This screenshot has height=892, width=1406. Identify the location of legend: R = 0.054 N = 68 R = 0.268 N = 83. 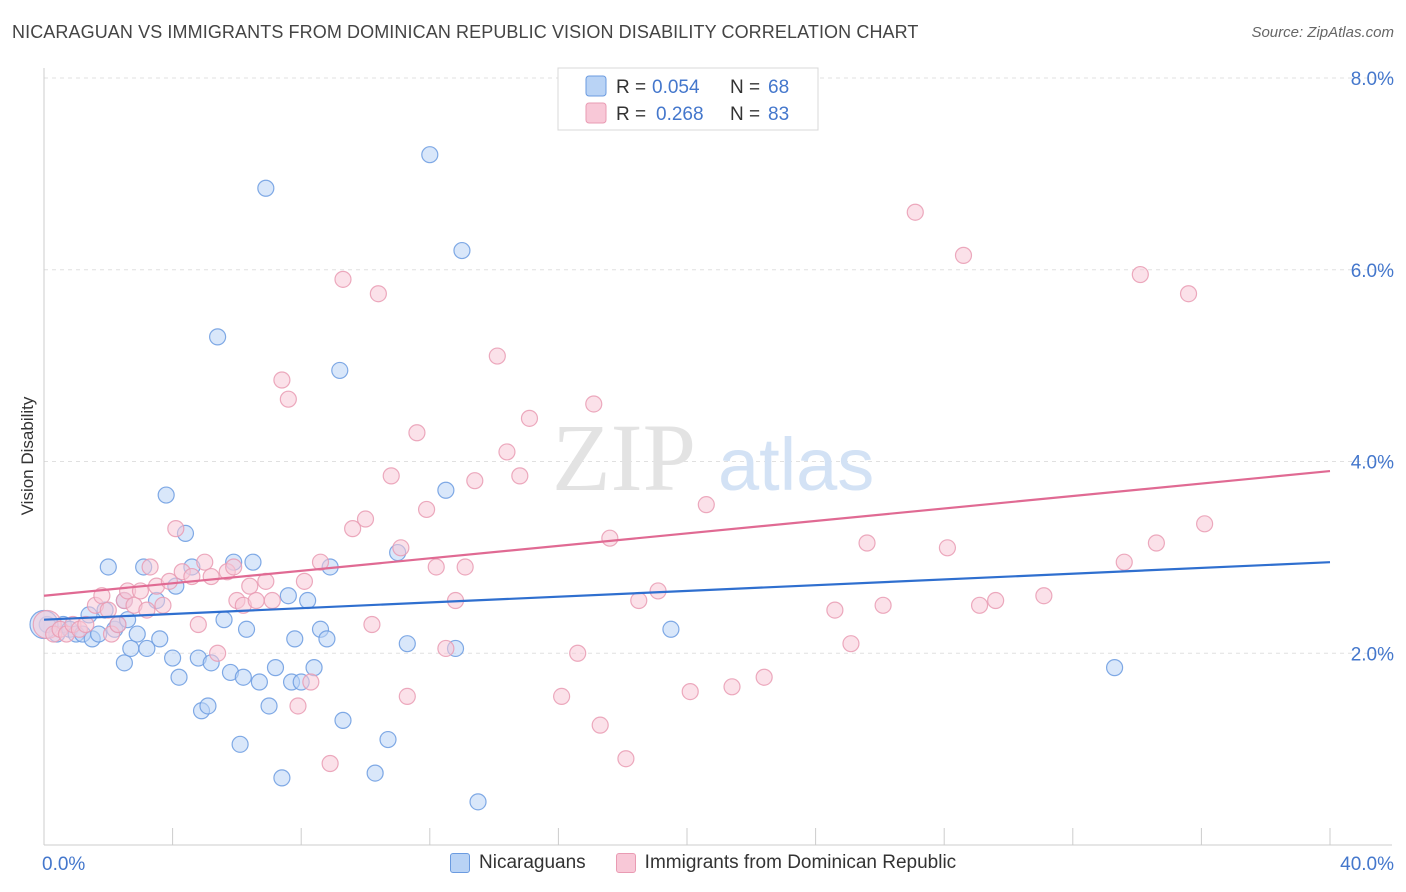
(688, 99).